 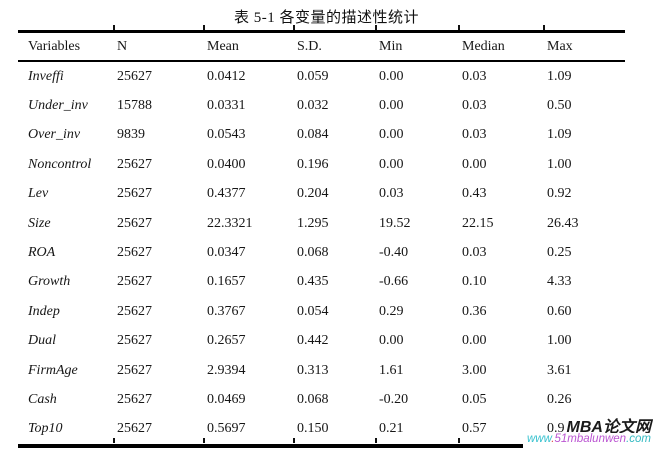 What do you see at coordinates (226, 253) in the screenshot?
I see `cell-value: 0.0347` at bounding box center [226, 253].